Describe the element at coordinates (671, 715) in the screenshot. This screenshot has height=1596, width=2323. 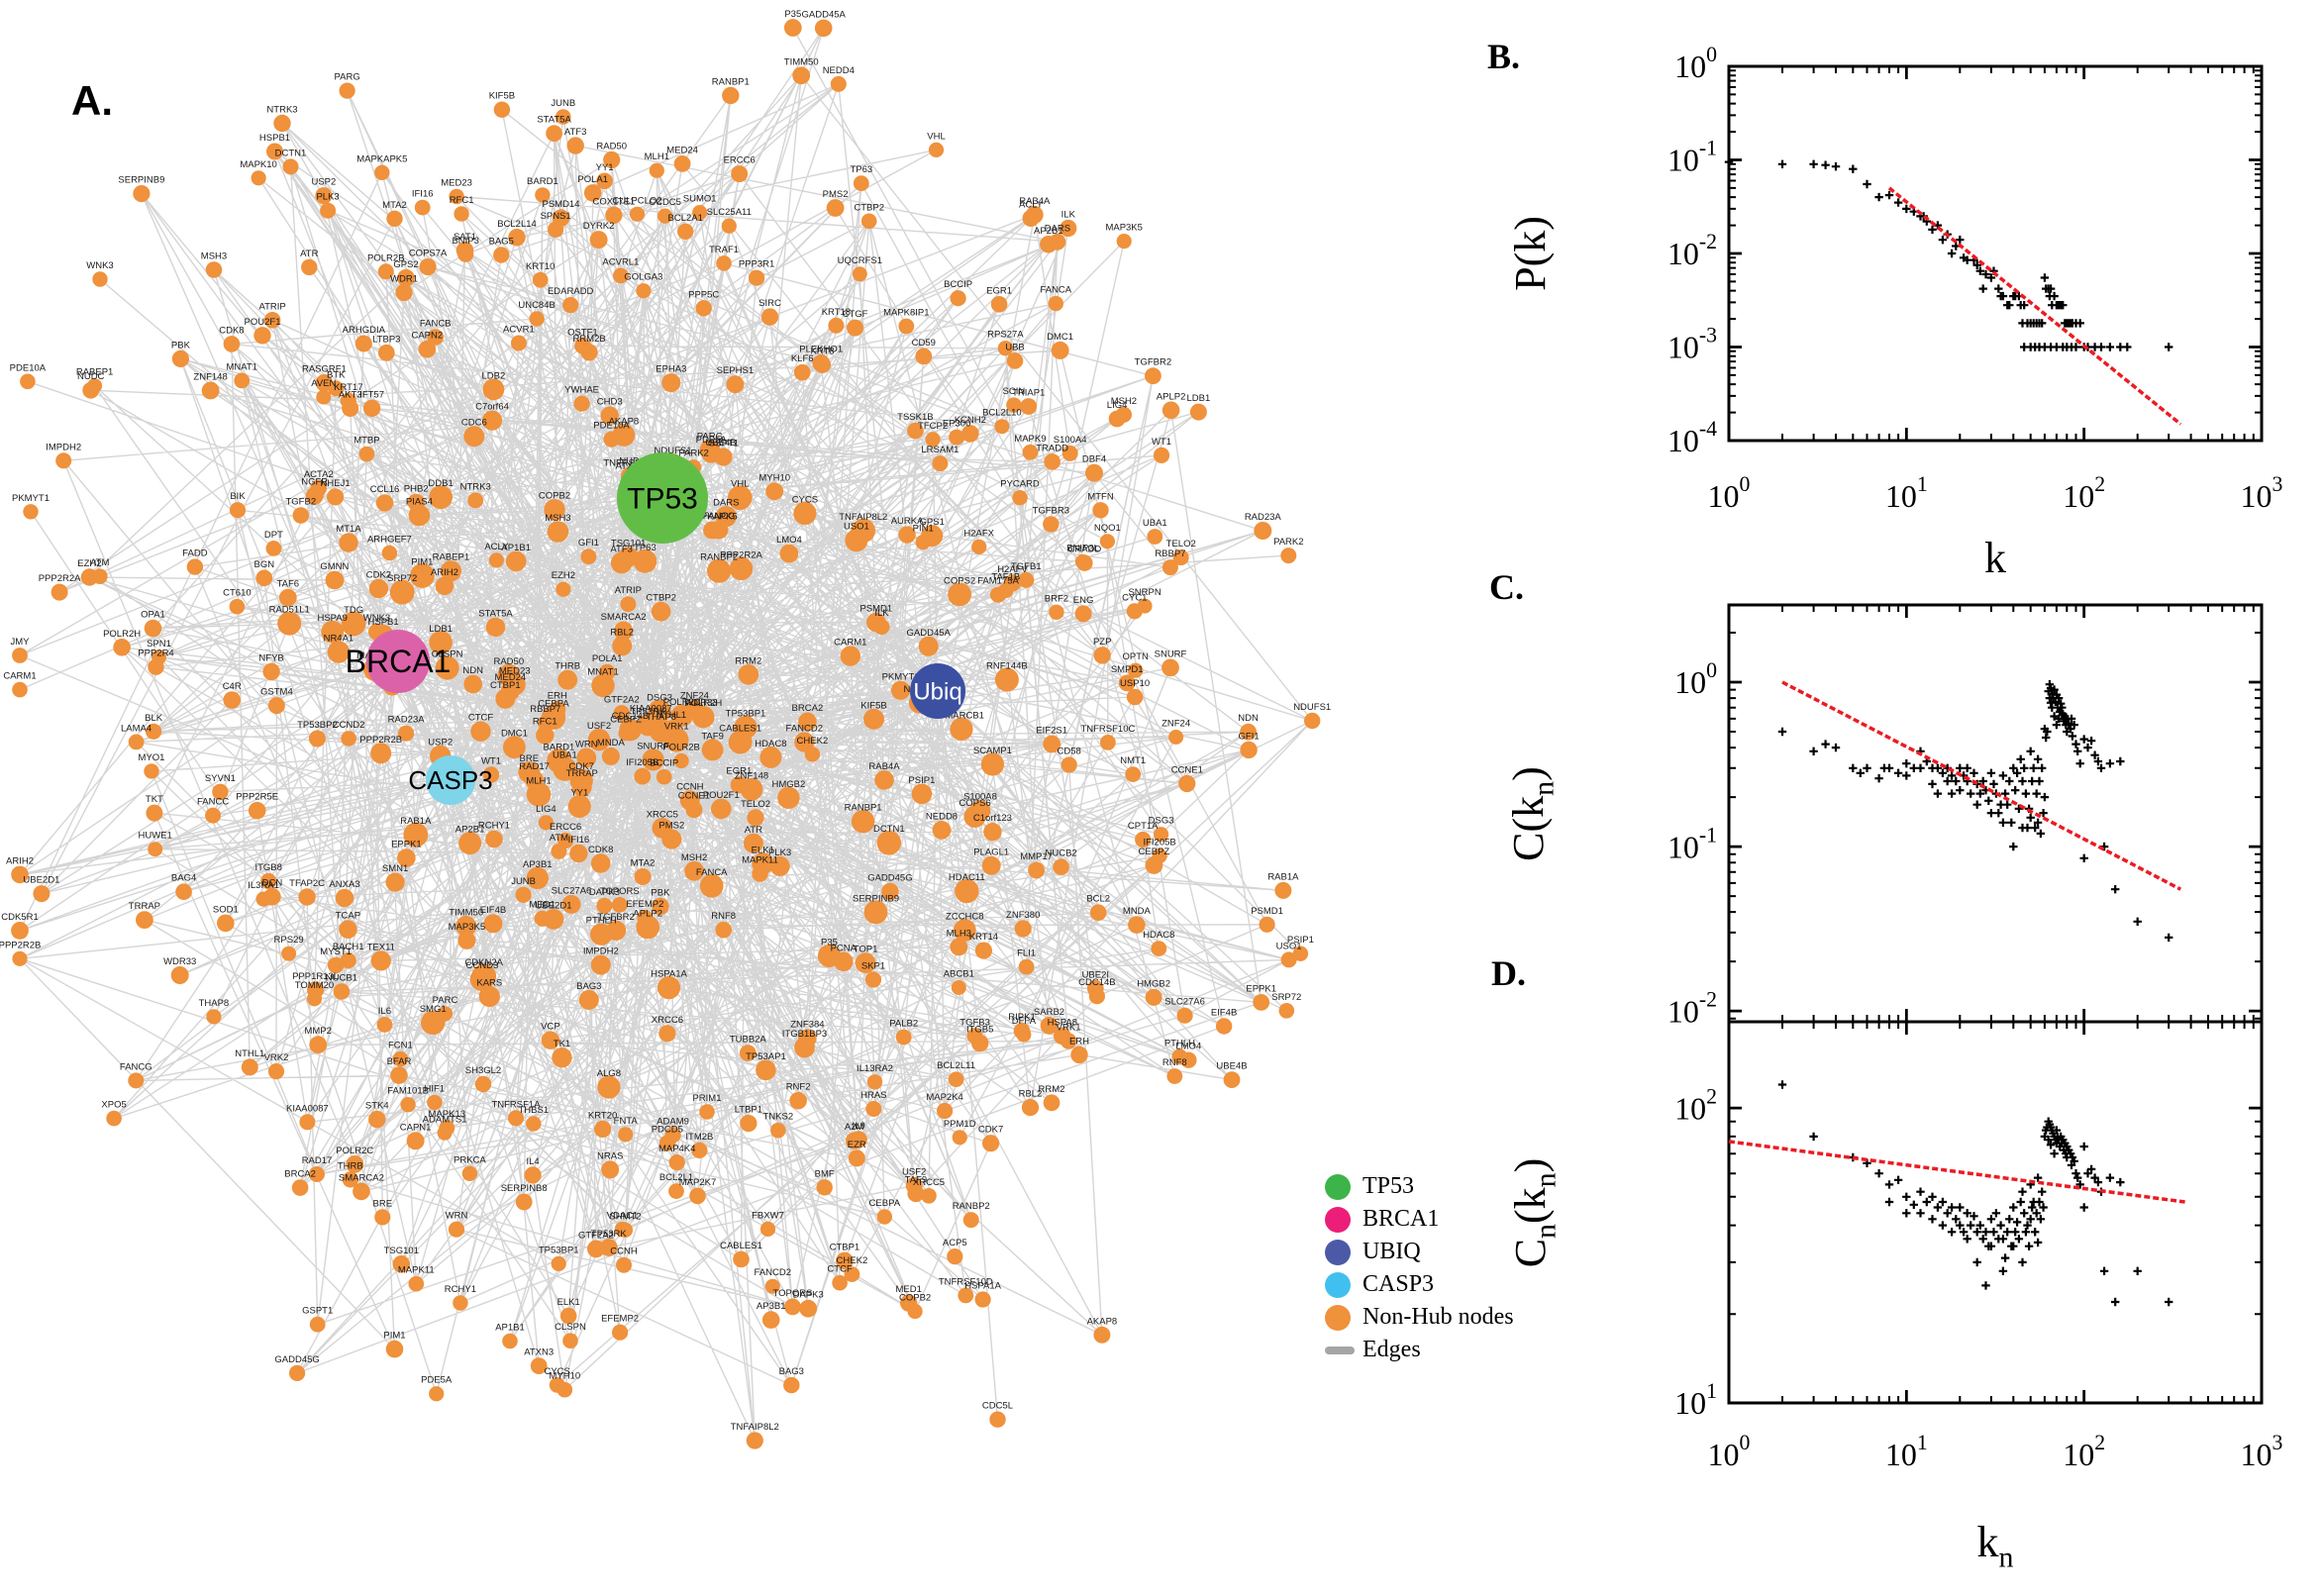
I see `gene-label: NTHL1` at that location.